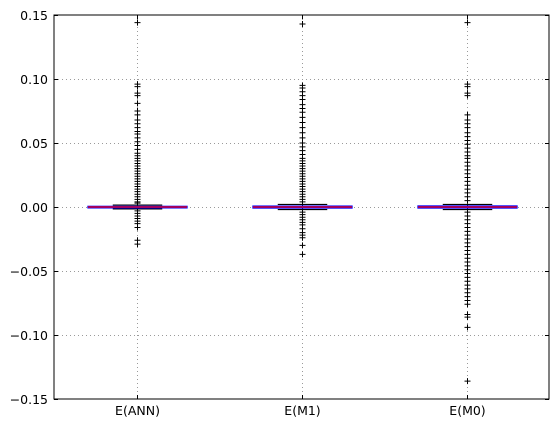  What do you see at coordinates (29, 271) in the screenshot?
I see `y-tick-label: −0.05` at bounding box center [29, 271].